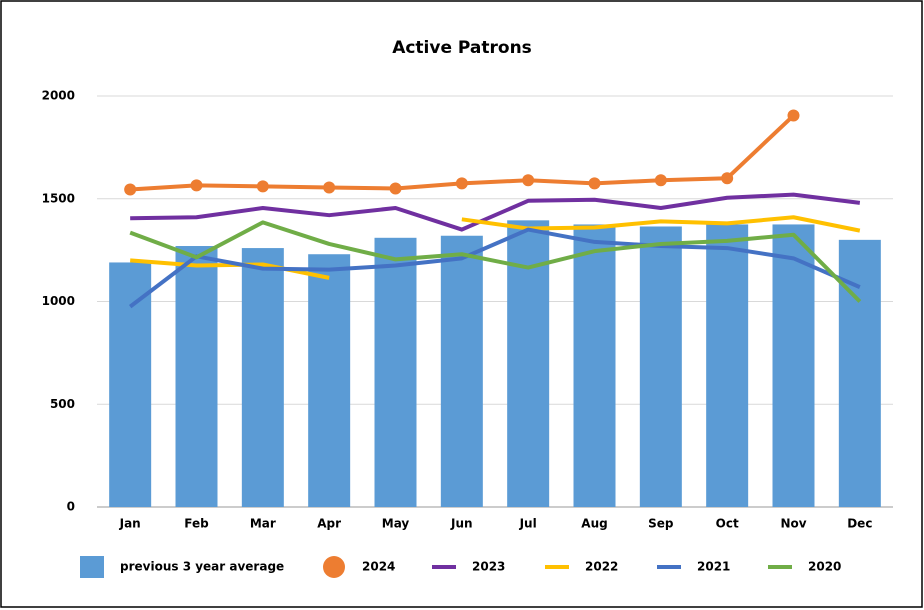 The image size is (924, 610). What do you see at coordinates (713, 567) in the screenshot?
I see `legend-label: 2021` at bounding box center [713, 567].